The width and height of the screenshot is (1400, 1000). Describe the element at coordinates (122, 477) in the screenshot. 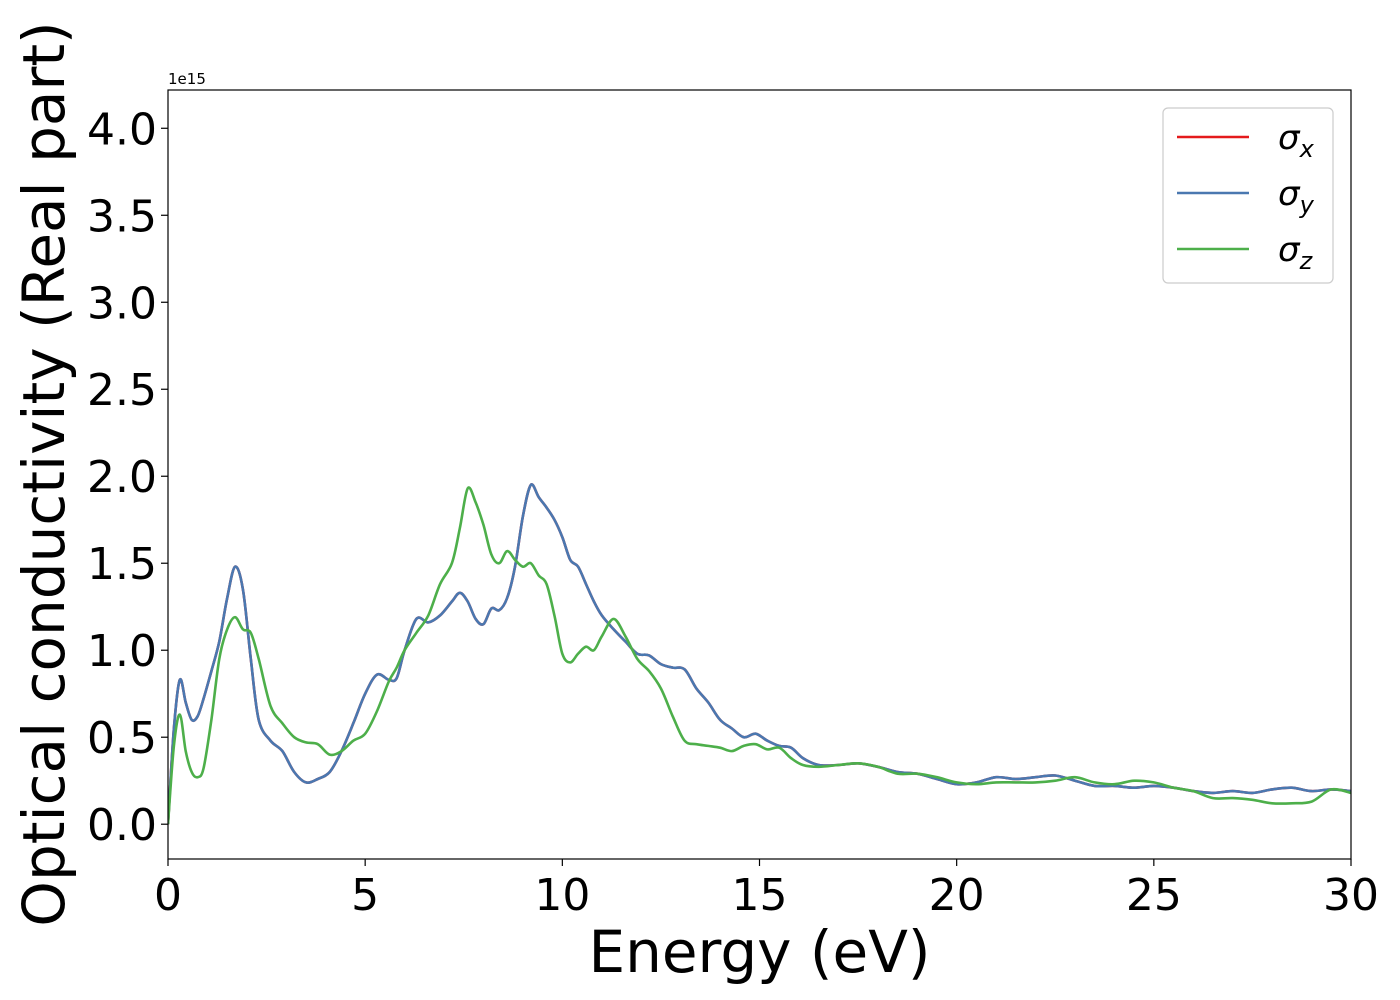

I see `y-tick-label: 2.0` at that location.